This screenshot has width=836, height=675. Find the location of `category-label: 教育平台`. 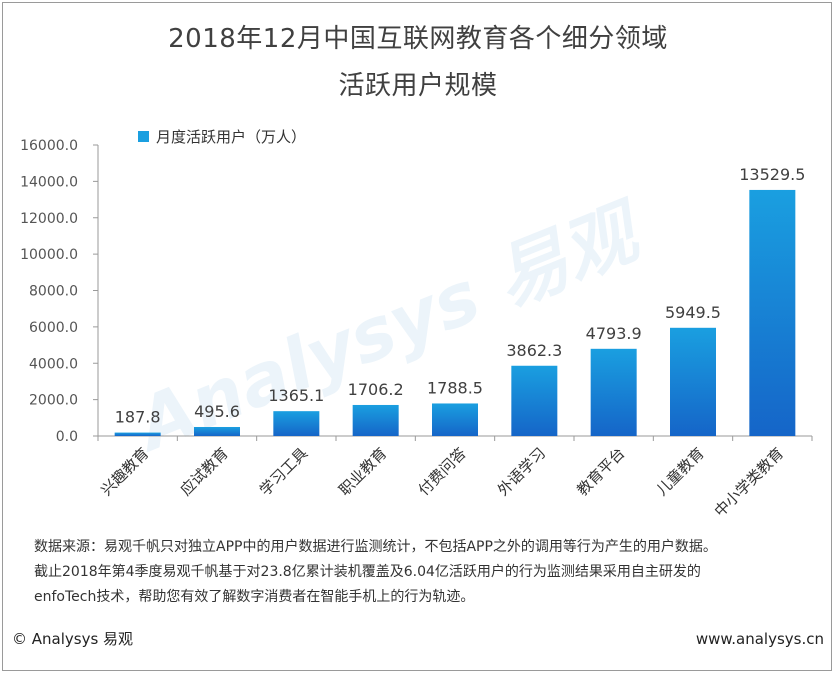

category-label: 教育平台 is located at coordinates (600, 471).